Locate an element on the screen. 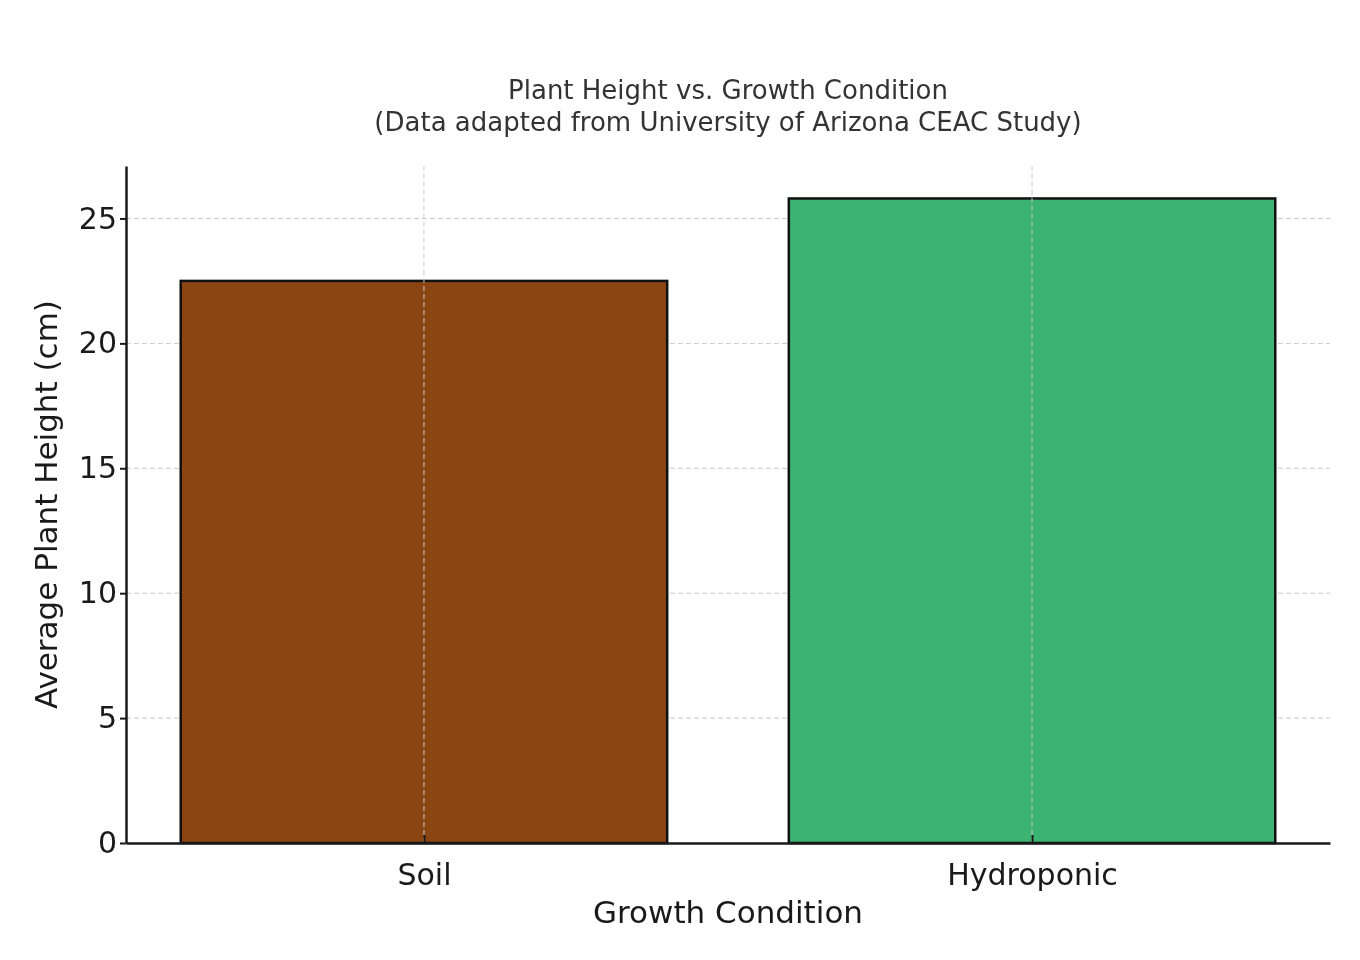  chart-title: Plant Height vs. Growth Condition is located at coordinates (728, 90).